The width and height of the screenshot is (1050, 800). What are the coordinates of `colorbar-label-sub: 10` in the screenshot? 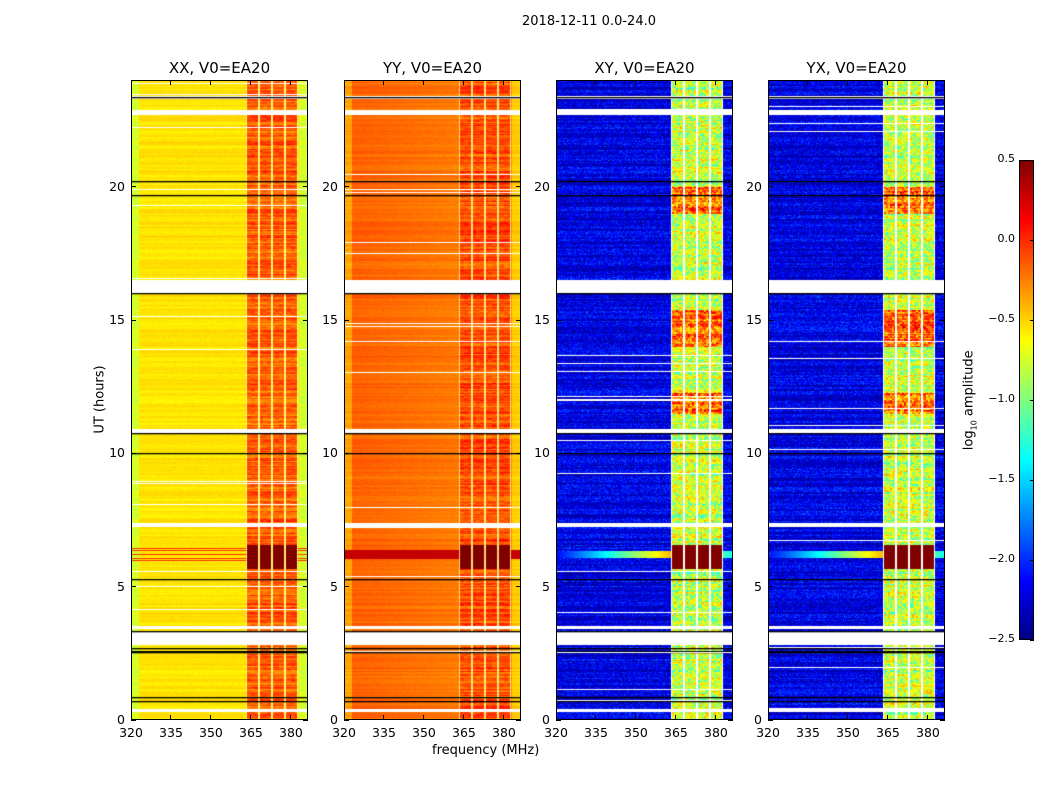 It's located at (974, 425).